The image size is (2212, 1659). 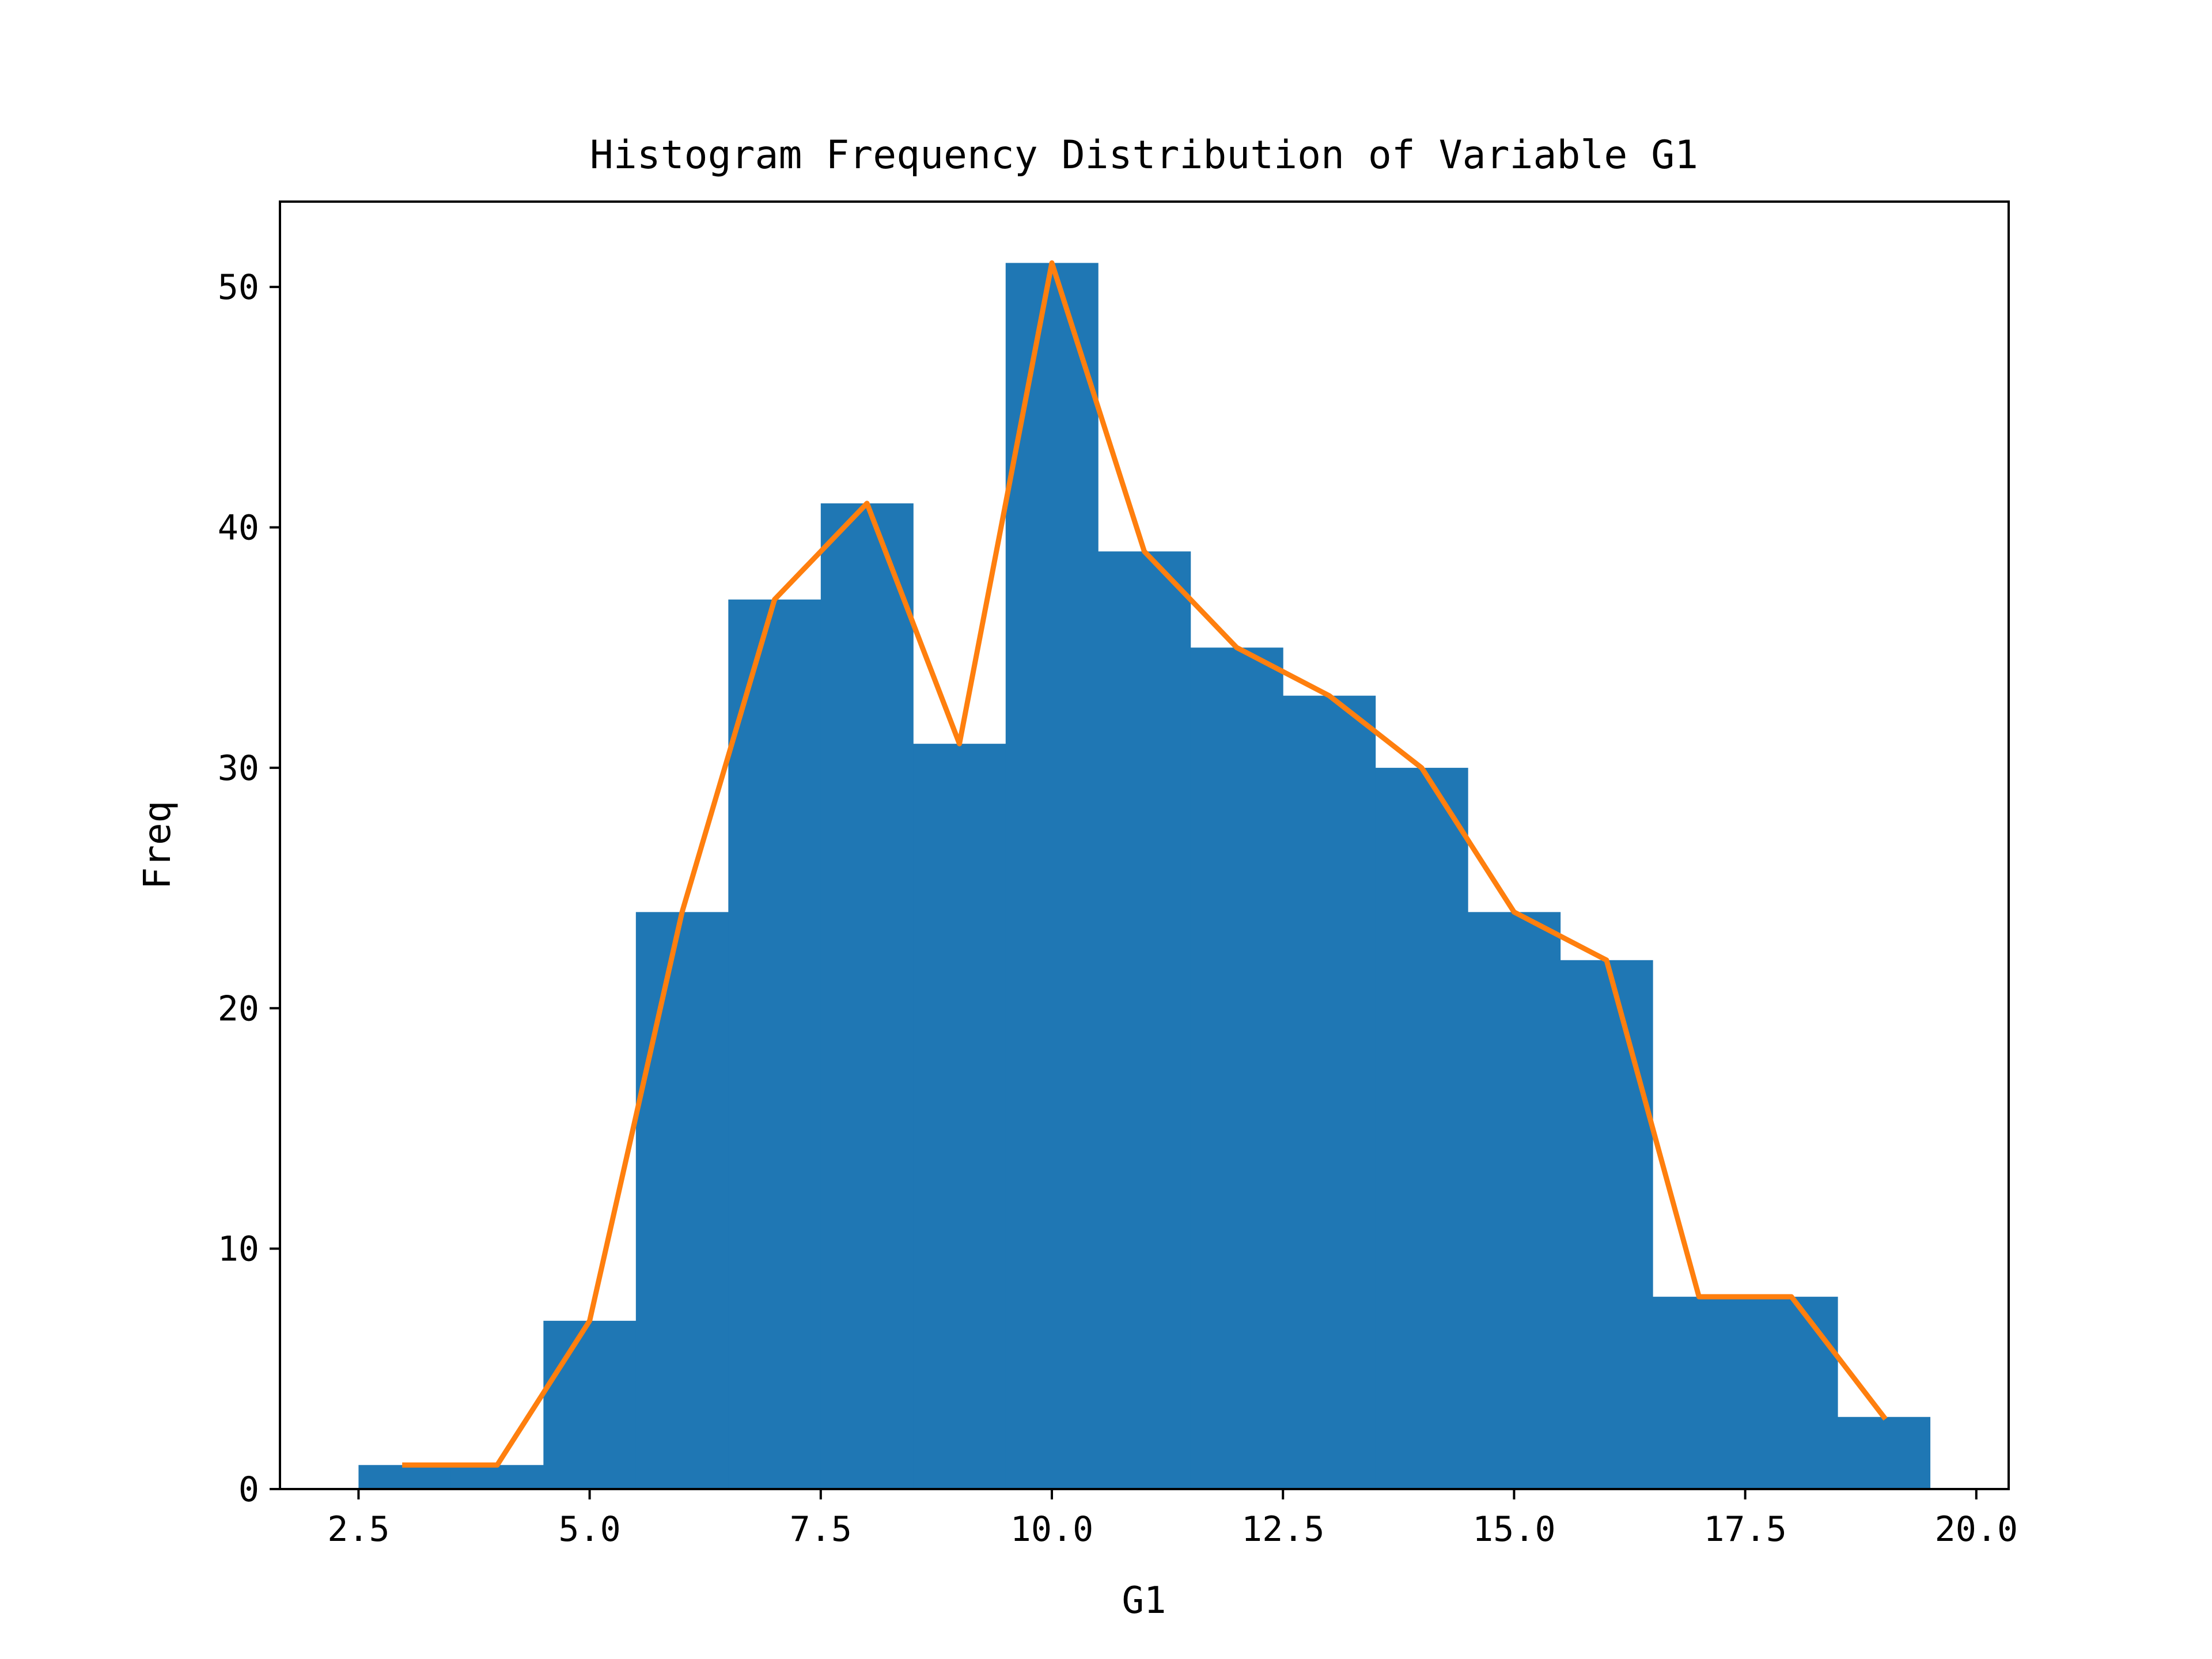 What do you see at coordinates (821, 1529) in the screenshot?
I see `x-tick-label: 7.5` at bounding box center [821, 1529].